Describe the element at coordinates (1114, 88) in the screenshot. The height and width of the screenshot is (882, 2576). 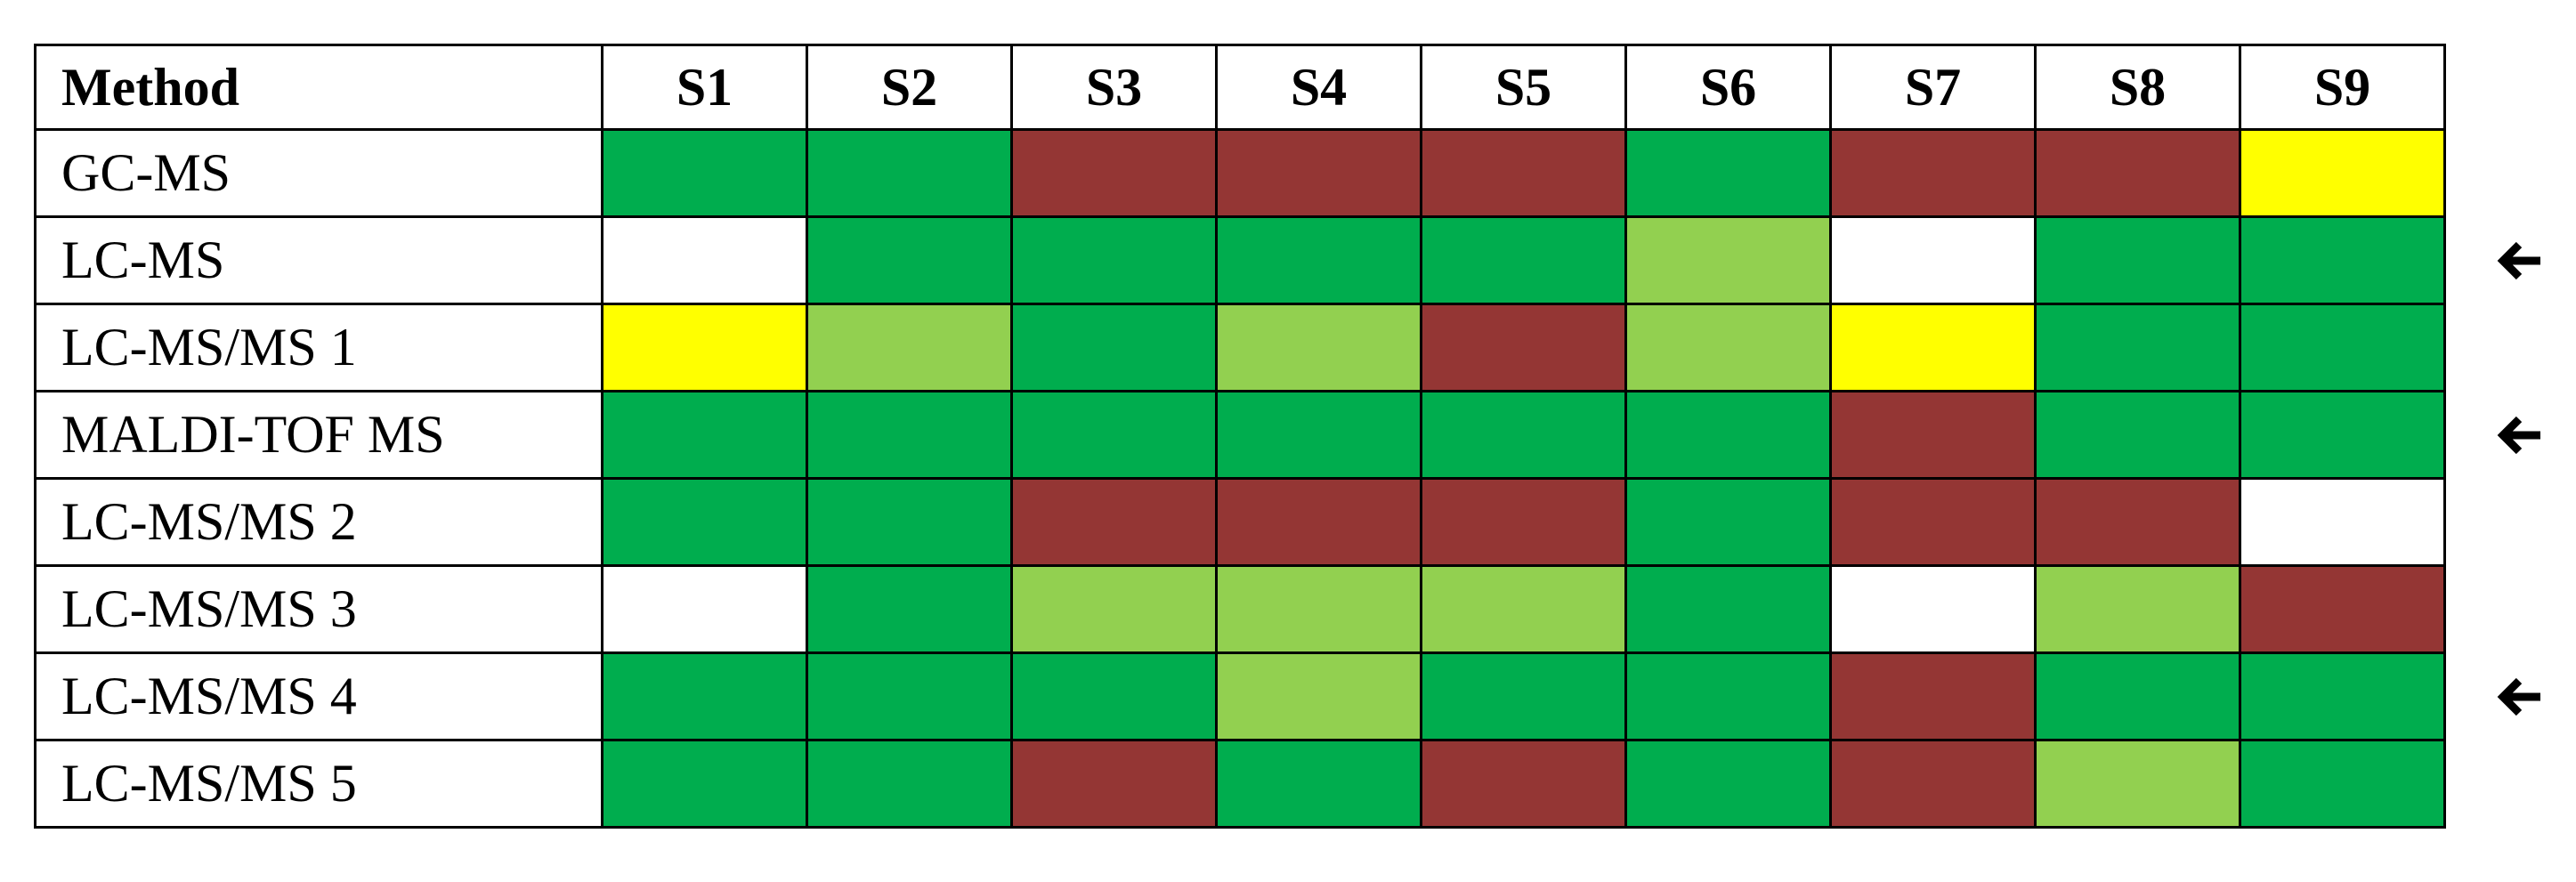
I see `column-header: S3` at that location.